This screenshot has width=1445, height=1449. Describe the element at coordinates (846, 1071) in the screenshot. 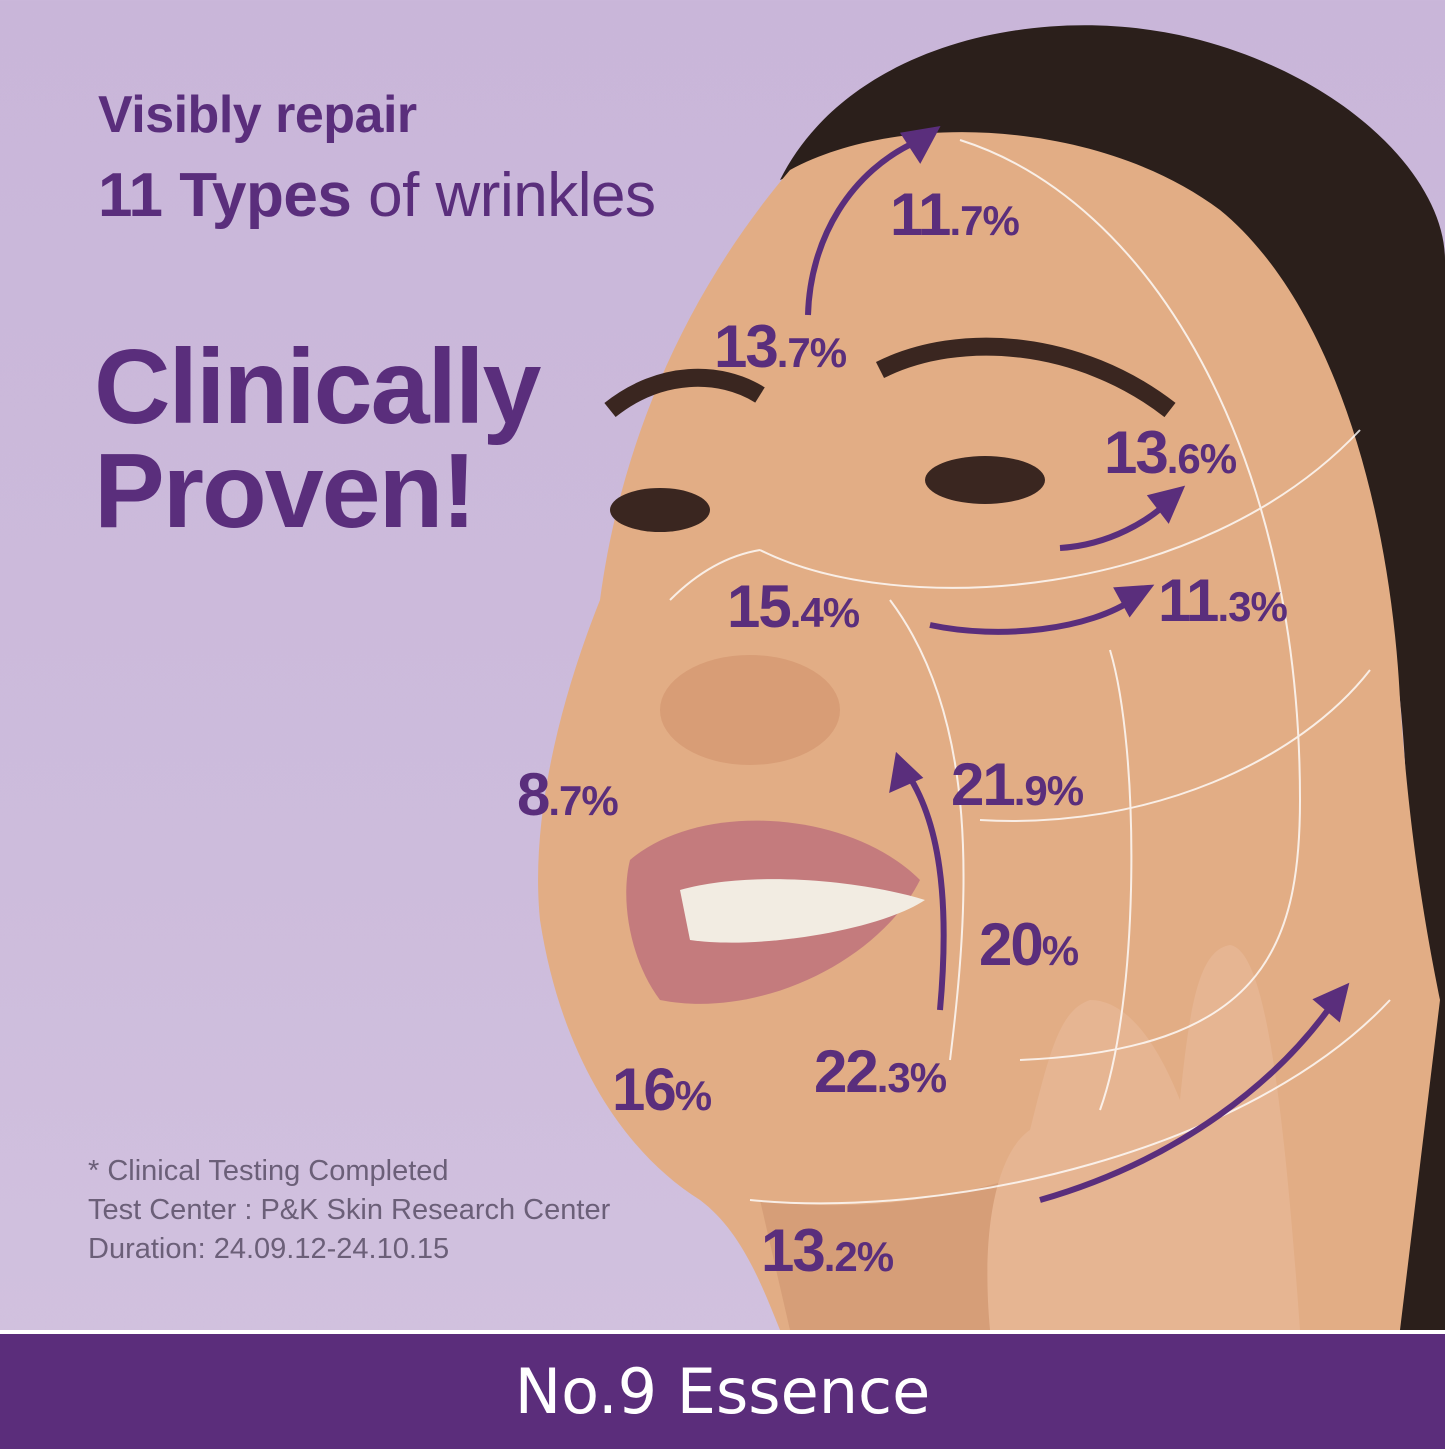

I see `value-major: 22` at that location.